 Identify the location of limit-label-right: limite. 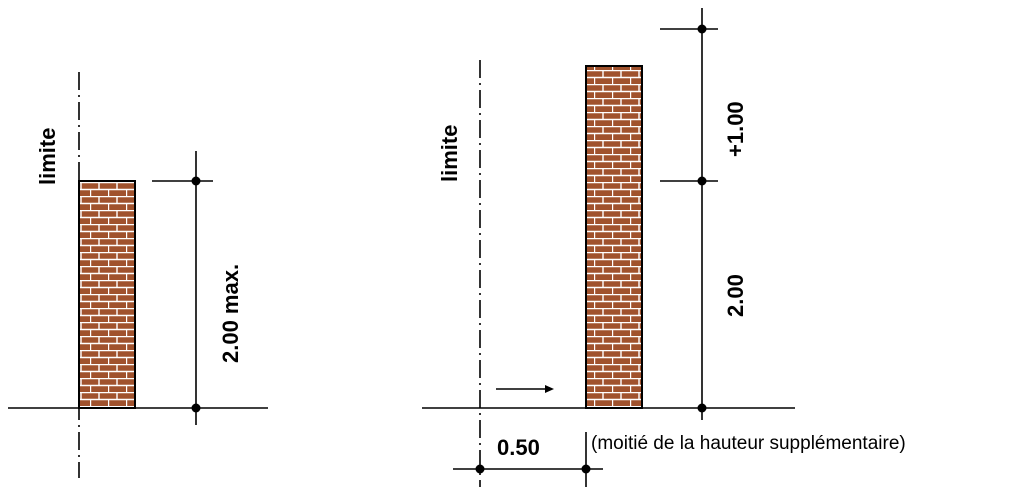
(449, 153).